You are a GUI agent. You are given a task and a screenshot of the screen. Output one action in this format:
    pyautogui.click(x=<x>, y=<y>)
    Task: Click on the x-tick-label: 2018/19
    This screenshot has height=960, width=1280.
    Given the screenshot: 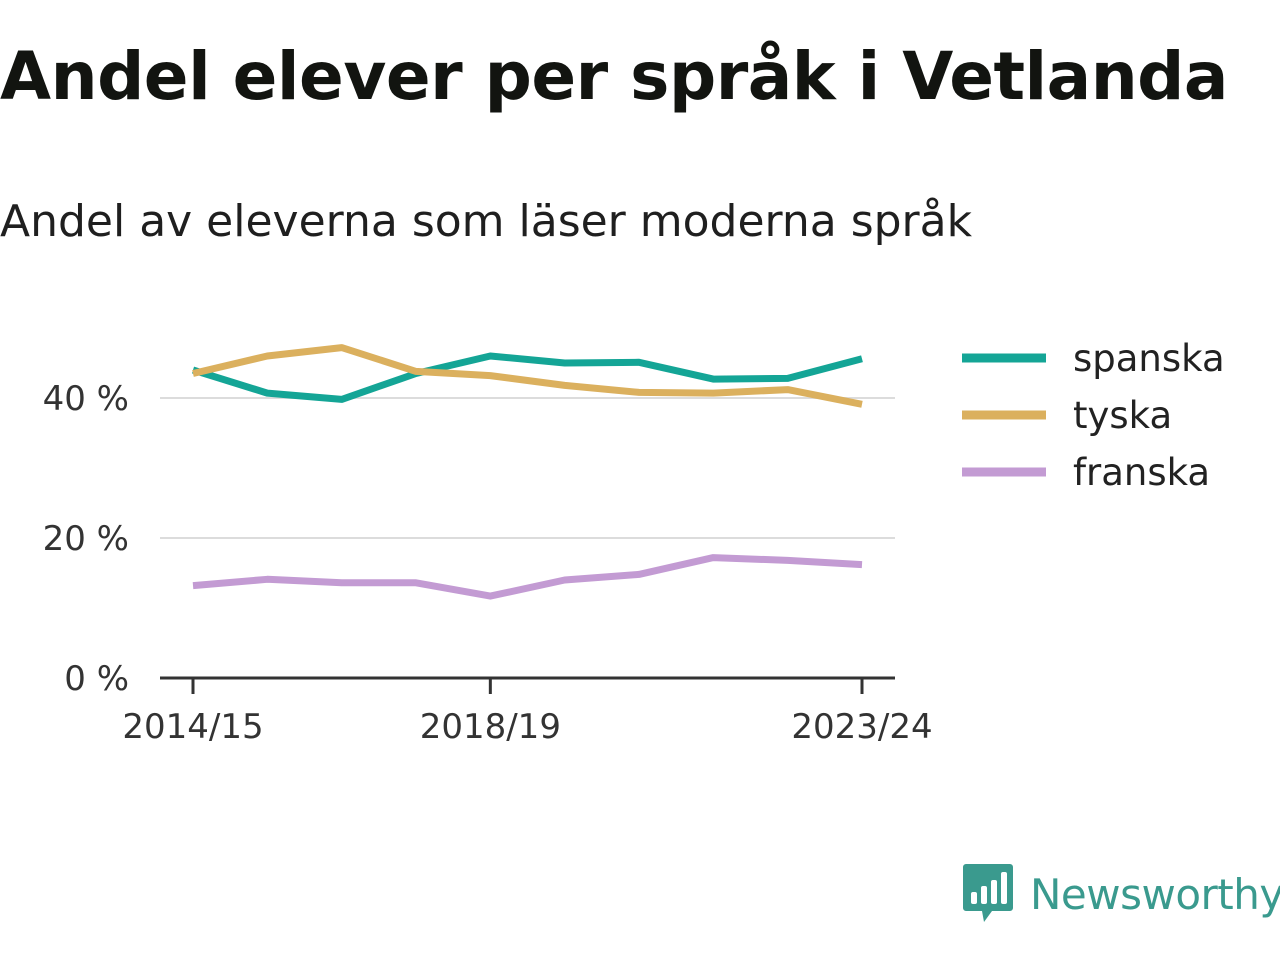 What is the action you would take?
    pyautogui.click(x=490, y=727)
    